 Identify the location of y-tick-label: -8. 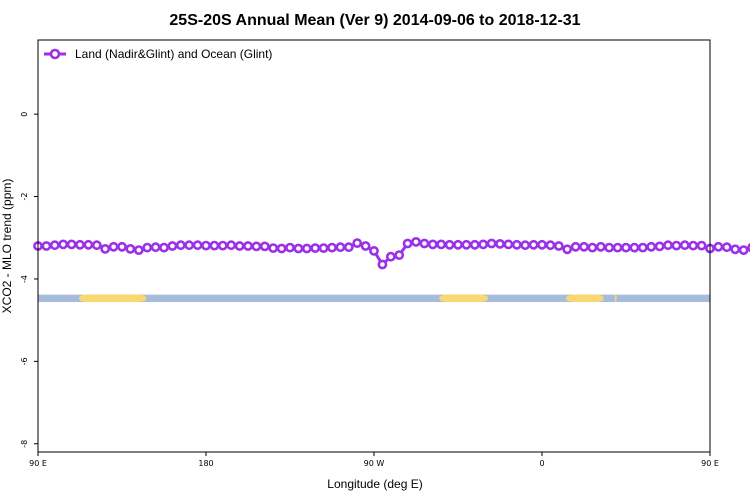
(24, 444).